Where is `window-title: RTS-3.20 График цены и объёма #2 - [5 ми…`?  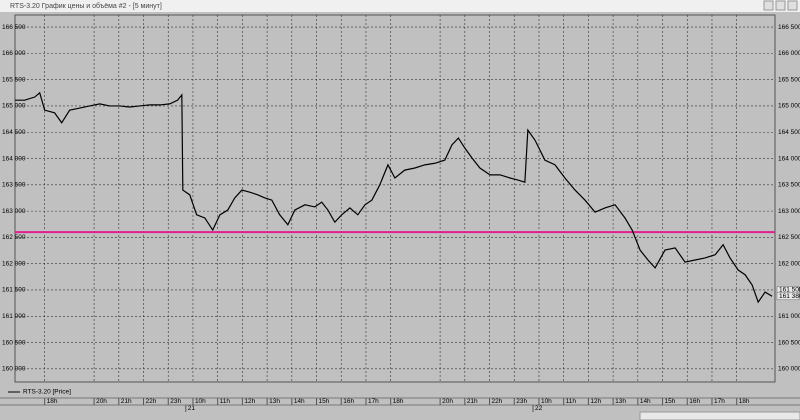 window-title: RTS-3.20 График цены и объёма #2 - [5 ми… is located at coordinates (86, 6).